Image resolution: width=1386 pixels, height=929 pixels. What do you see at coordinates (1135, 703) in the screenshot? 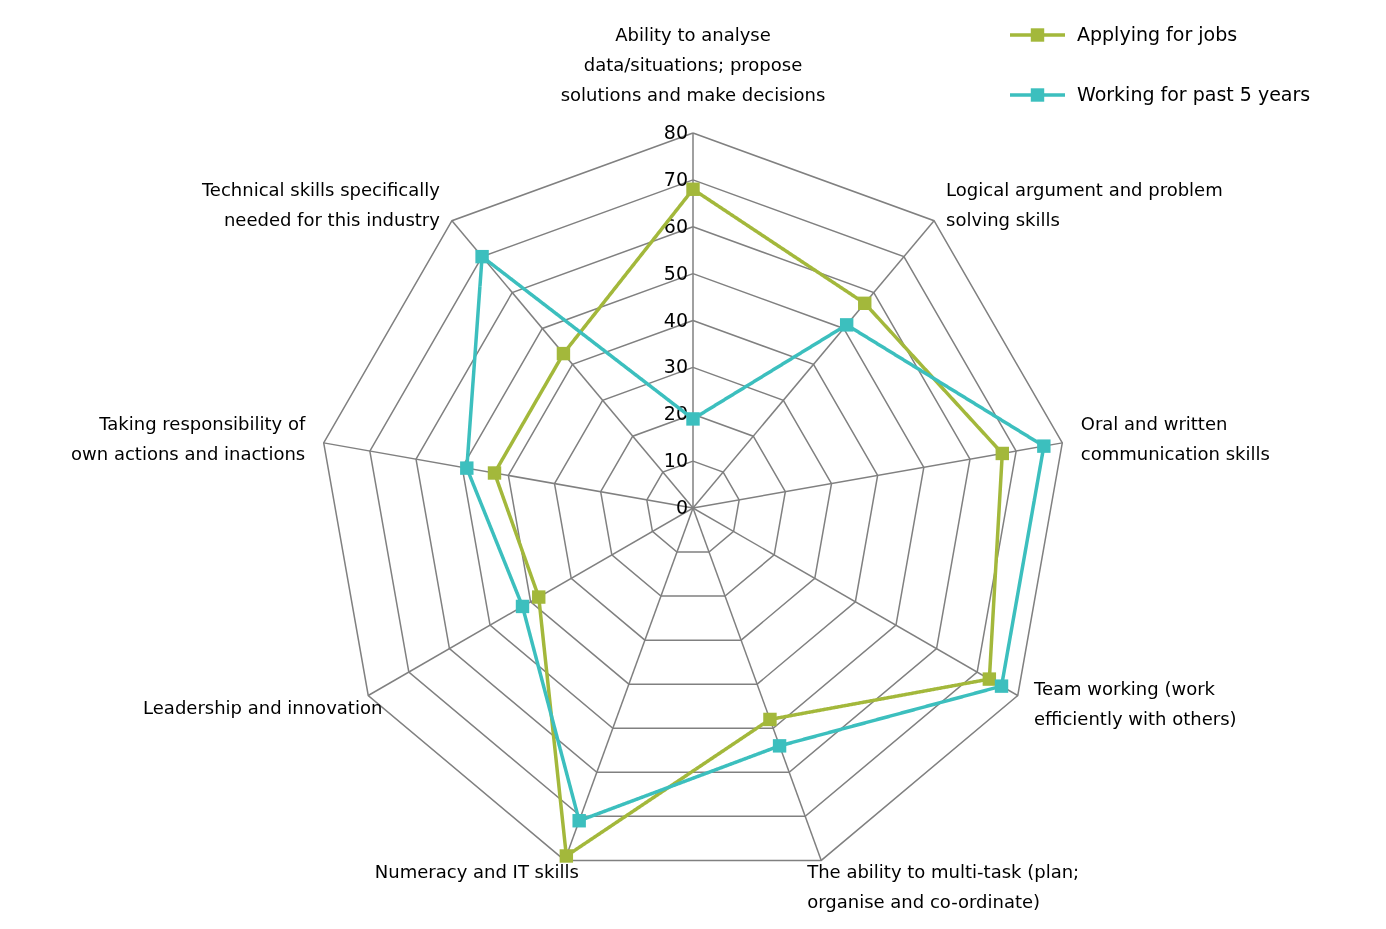
I see `spoke-label: Team working (work efficiently with others)` at bounding box center [1135, 703].